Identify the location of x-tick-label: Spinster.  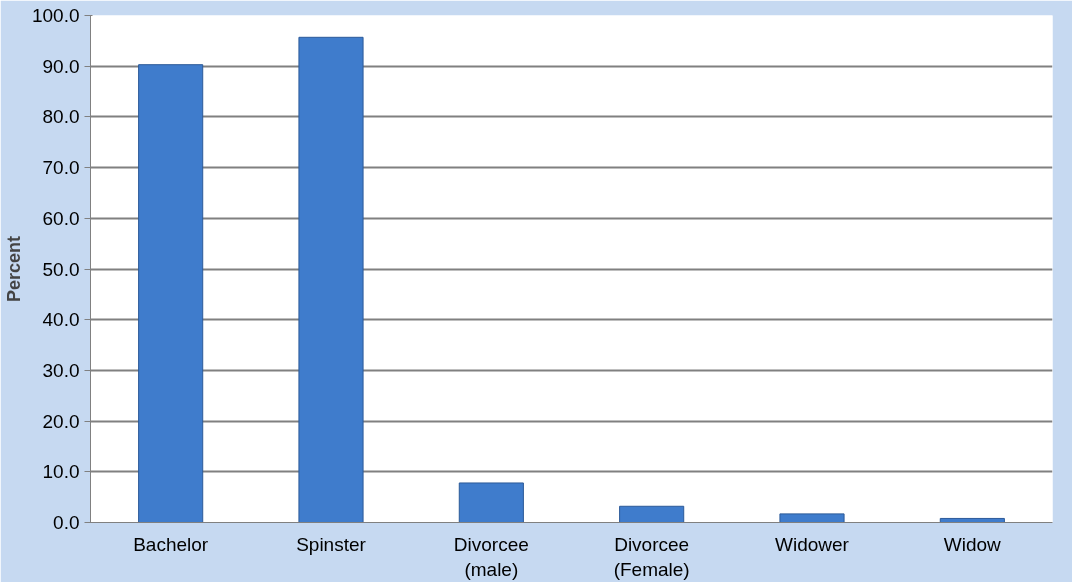
(331, 544).